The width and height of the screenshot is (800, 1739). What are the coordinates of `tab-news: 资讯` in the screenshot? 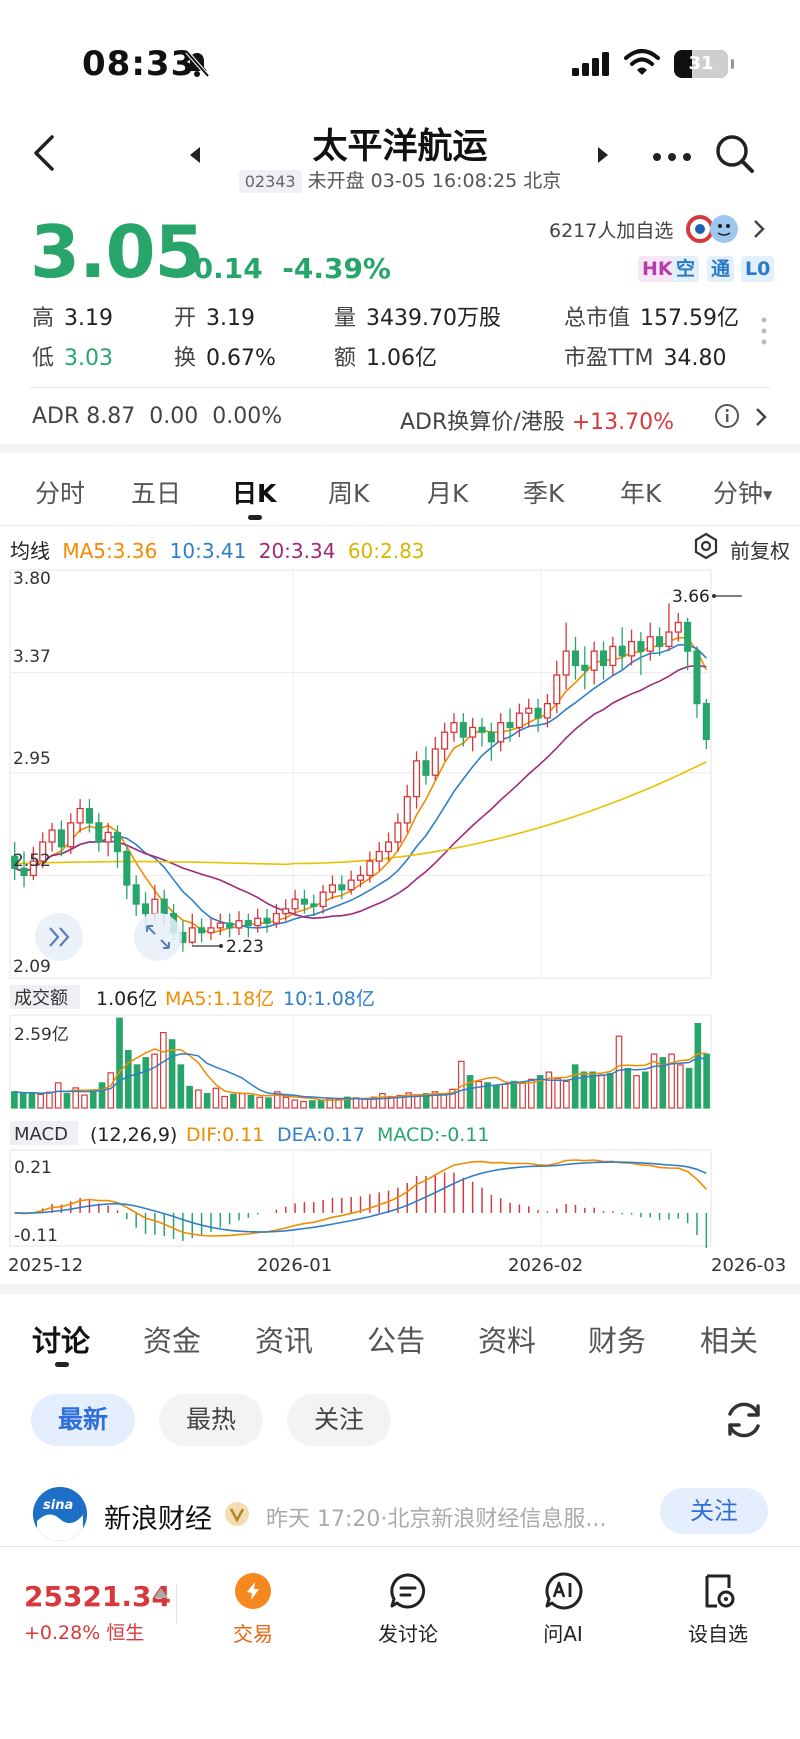 It's located at (284, 1341).